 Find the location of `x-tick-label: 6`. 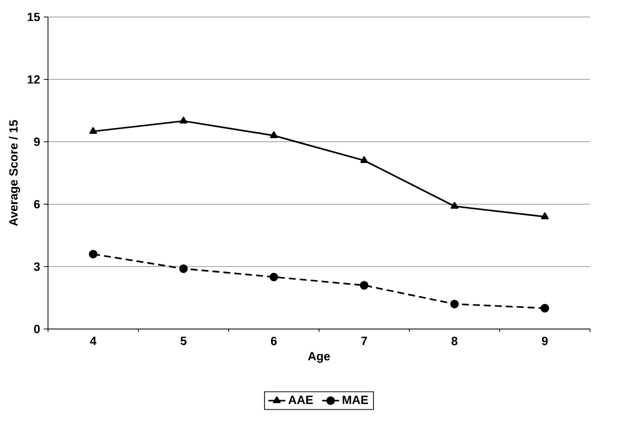

x-tick-label: 6 is located at coordinates (273, 341).